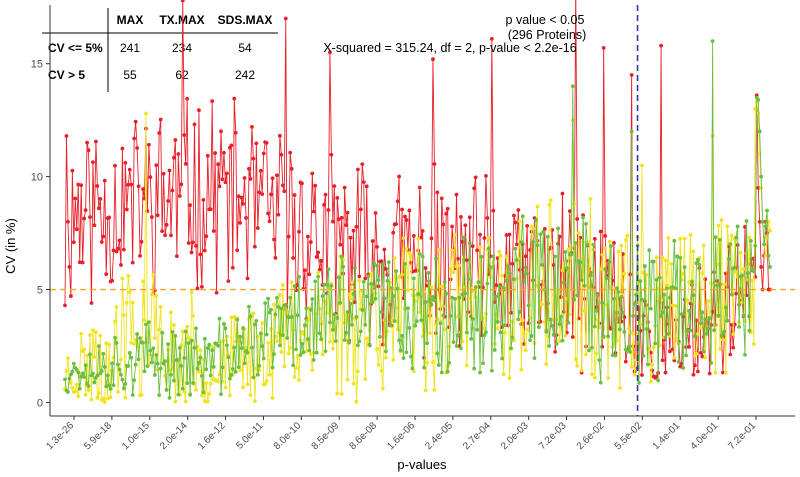 The height and width of the screenshot is (477, 800). I want to click on threshold-count-annotation: (296 Proteins), so click(547, 35).